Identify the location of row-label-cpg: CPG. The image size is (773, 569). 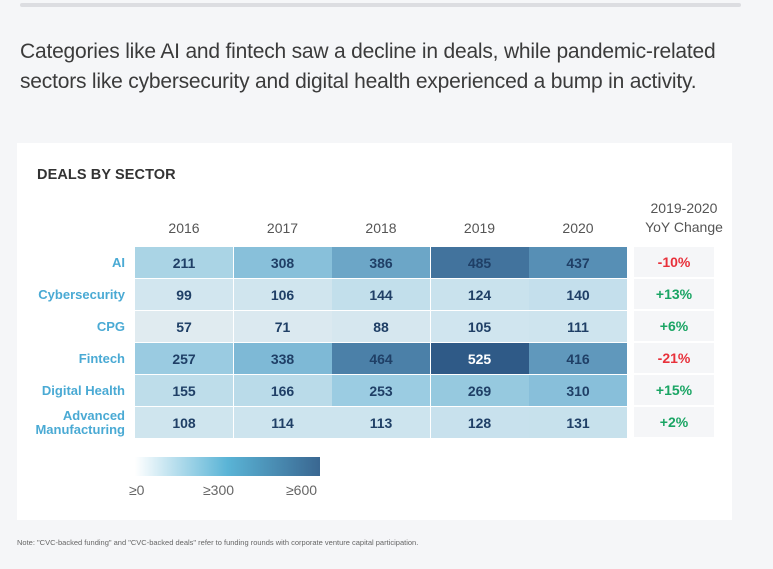
(110, 326).